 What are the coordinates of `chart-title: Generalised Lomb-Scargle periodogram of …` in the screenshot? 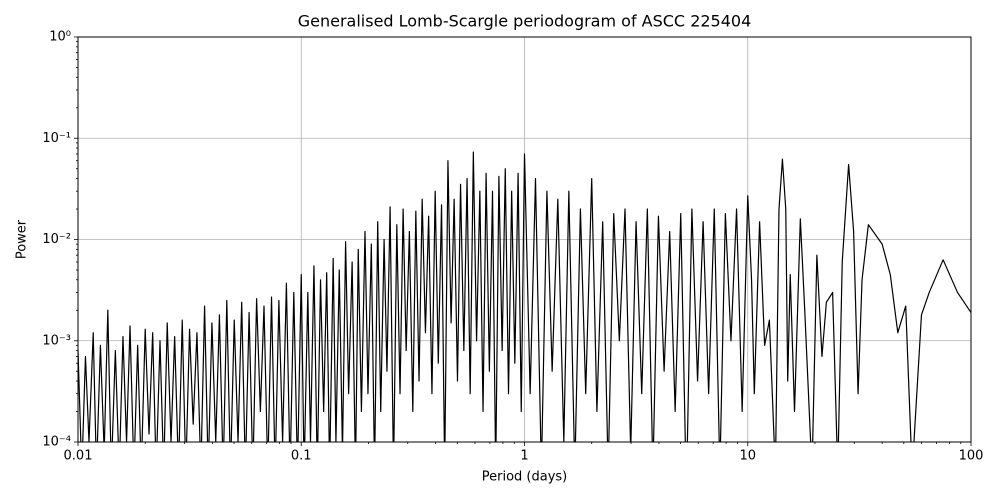 It's located at (525, 21).